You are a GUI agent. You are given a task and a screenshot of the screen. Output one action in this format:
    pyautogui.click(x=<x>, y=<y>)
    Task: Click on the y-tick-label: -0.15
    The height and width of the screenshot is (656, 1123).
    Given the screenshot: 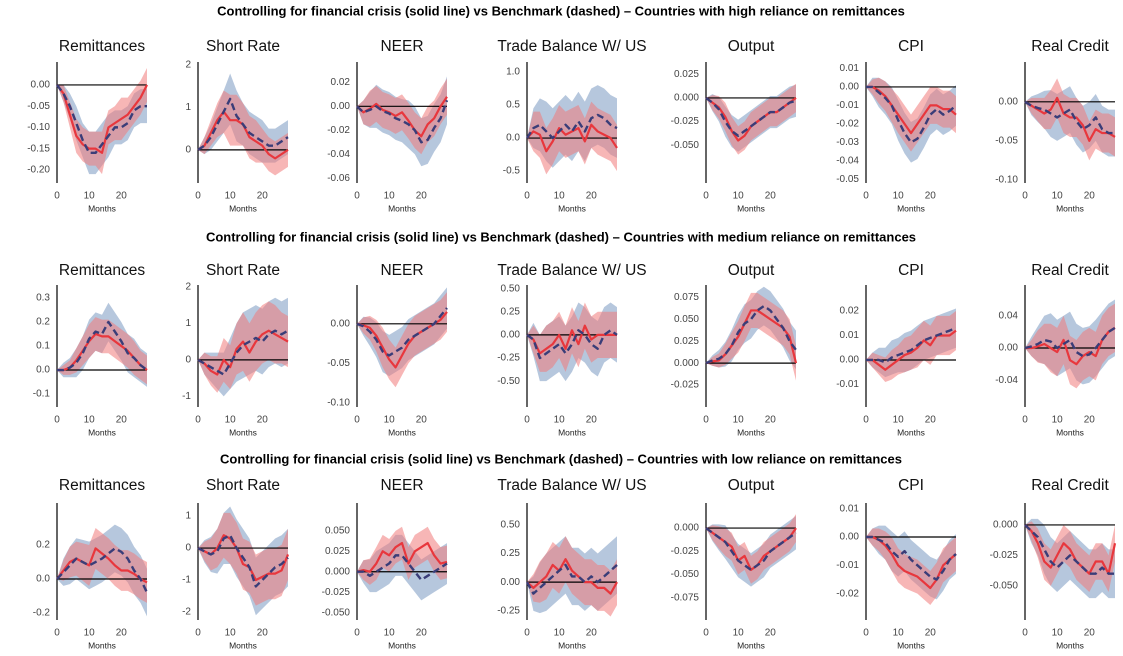 What is the action you would take?
    pyautogui.click(x=38, y=148)
    